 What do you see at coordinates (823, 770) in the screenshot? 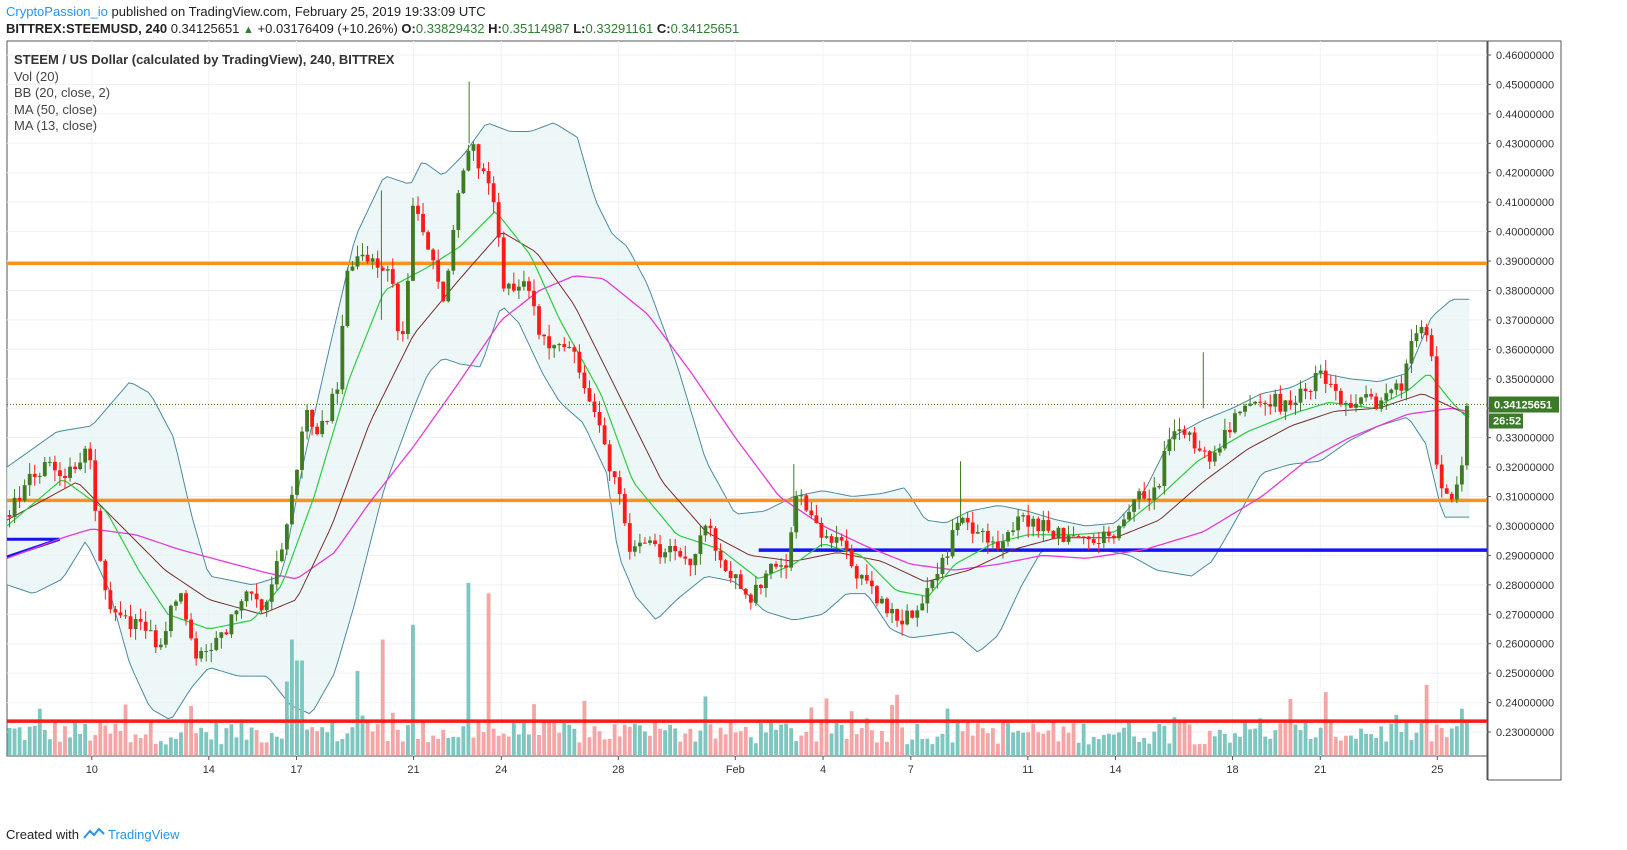
I see `x-tick-label: 4` at bounding box center [823, 770].